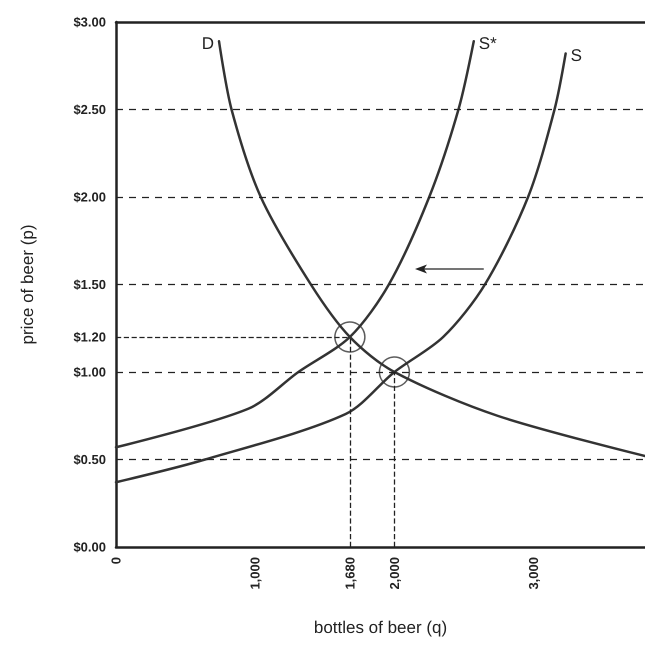 This screenshot has height=649, width=653. What do you see at coordinates (350, 573) in the screenshot?
I see `x-tick-label: 1,680` at bounding box center [350, 573].